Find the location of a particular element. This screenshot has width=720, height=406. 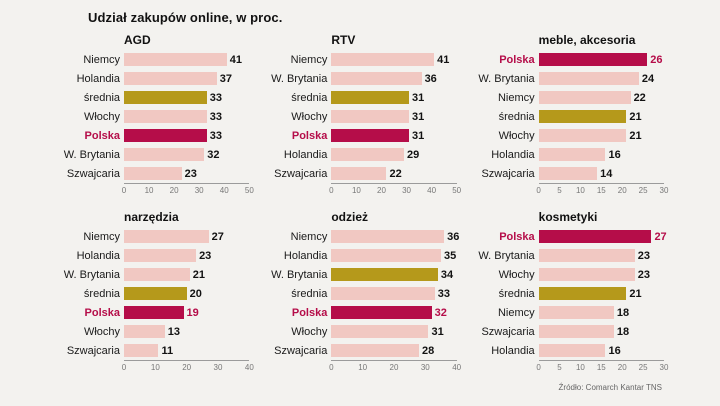

bar-row: Włochy 33 is located at coordinates (152, 116).